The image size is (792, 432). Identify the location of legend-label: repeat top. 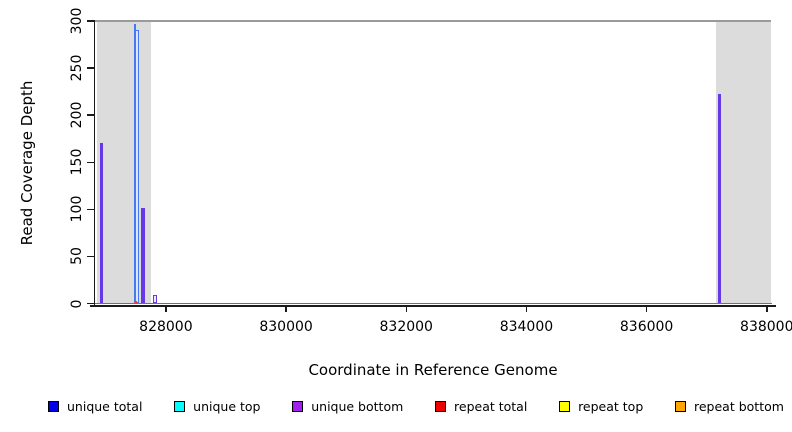
(611, 406).